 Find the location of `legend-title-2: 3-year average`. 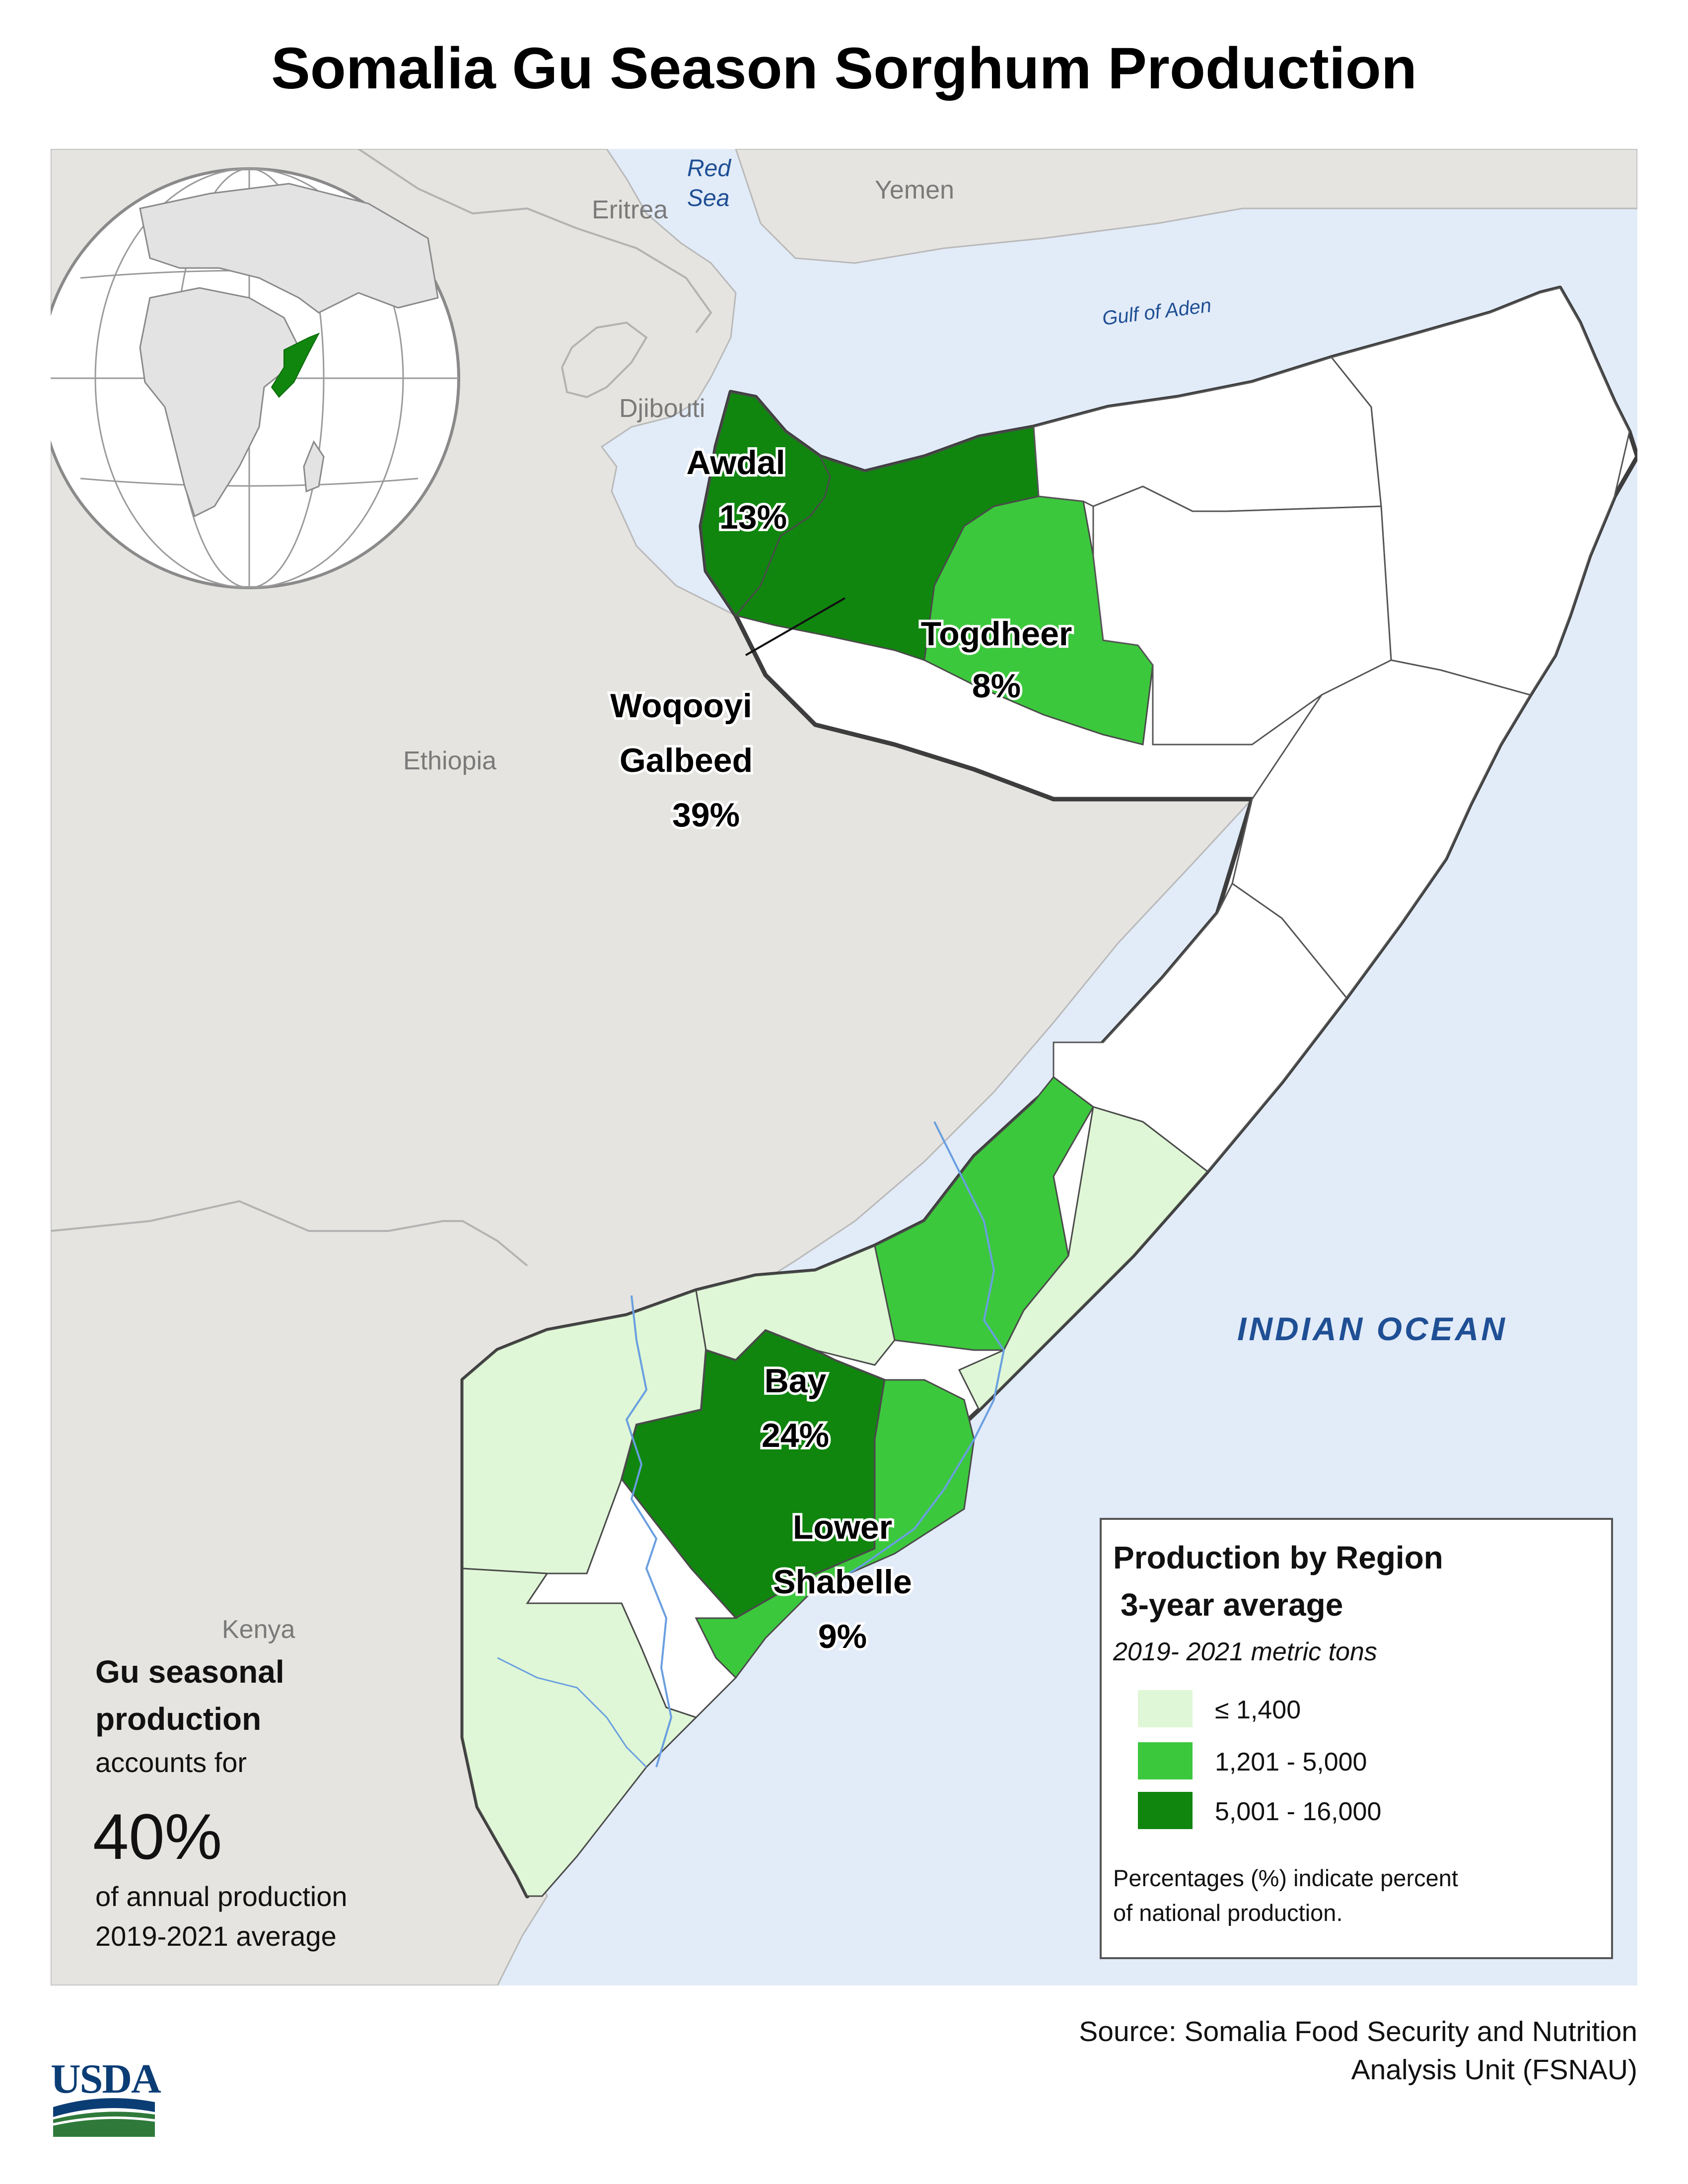

legend-title-2: 3-year average is located at coordinates (1232, 1605).